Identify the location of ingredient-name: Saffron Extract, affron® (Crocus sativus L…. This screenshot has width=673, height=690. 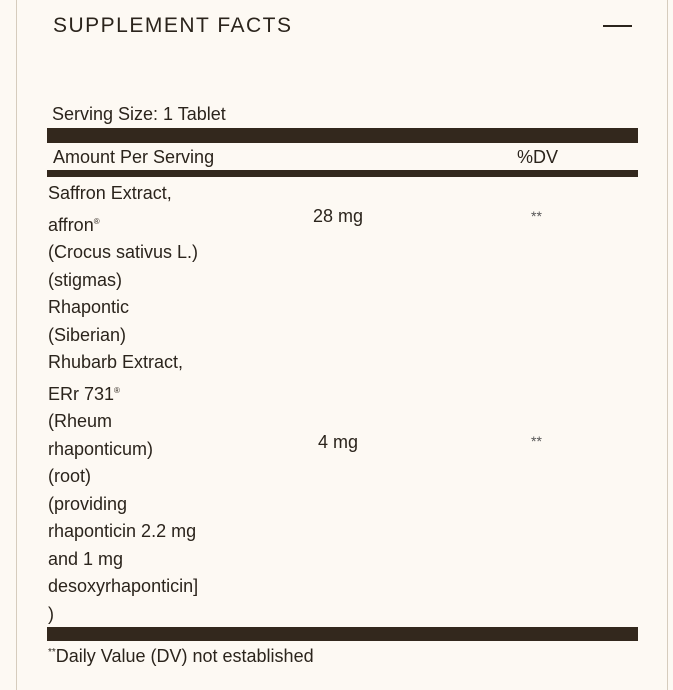
(168, 237).